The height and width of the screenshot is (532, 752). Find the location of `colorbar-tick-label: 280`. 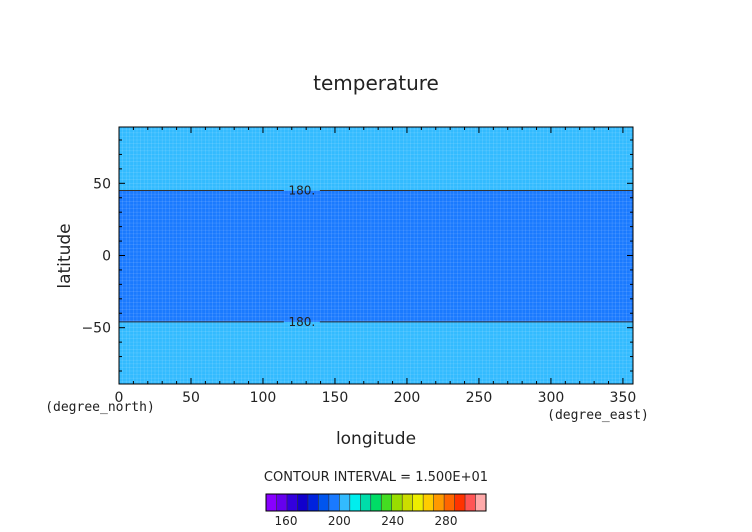

colorbar-tick-label: 280 is located at coordinates (446, 521).